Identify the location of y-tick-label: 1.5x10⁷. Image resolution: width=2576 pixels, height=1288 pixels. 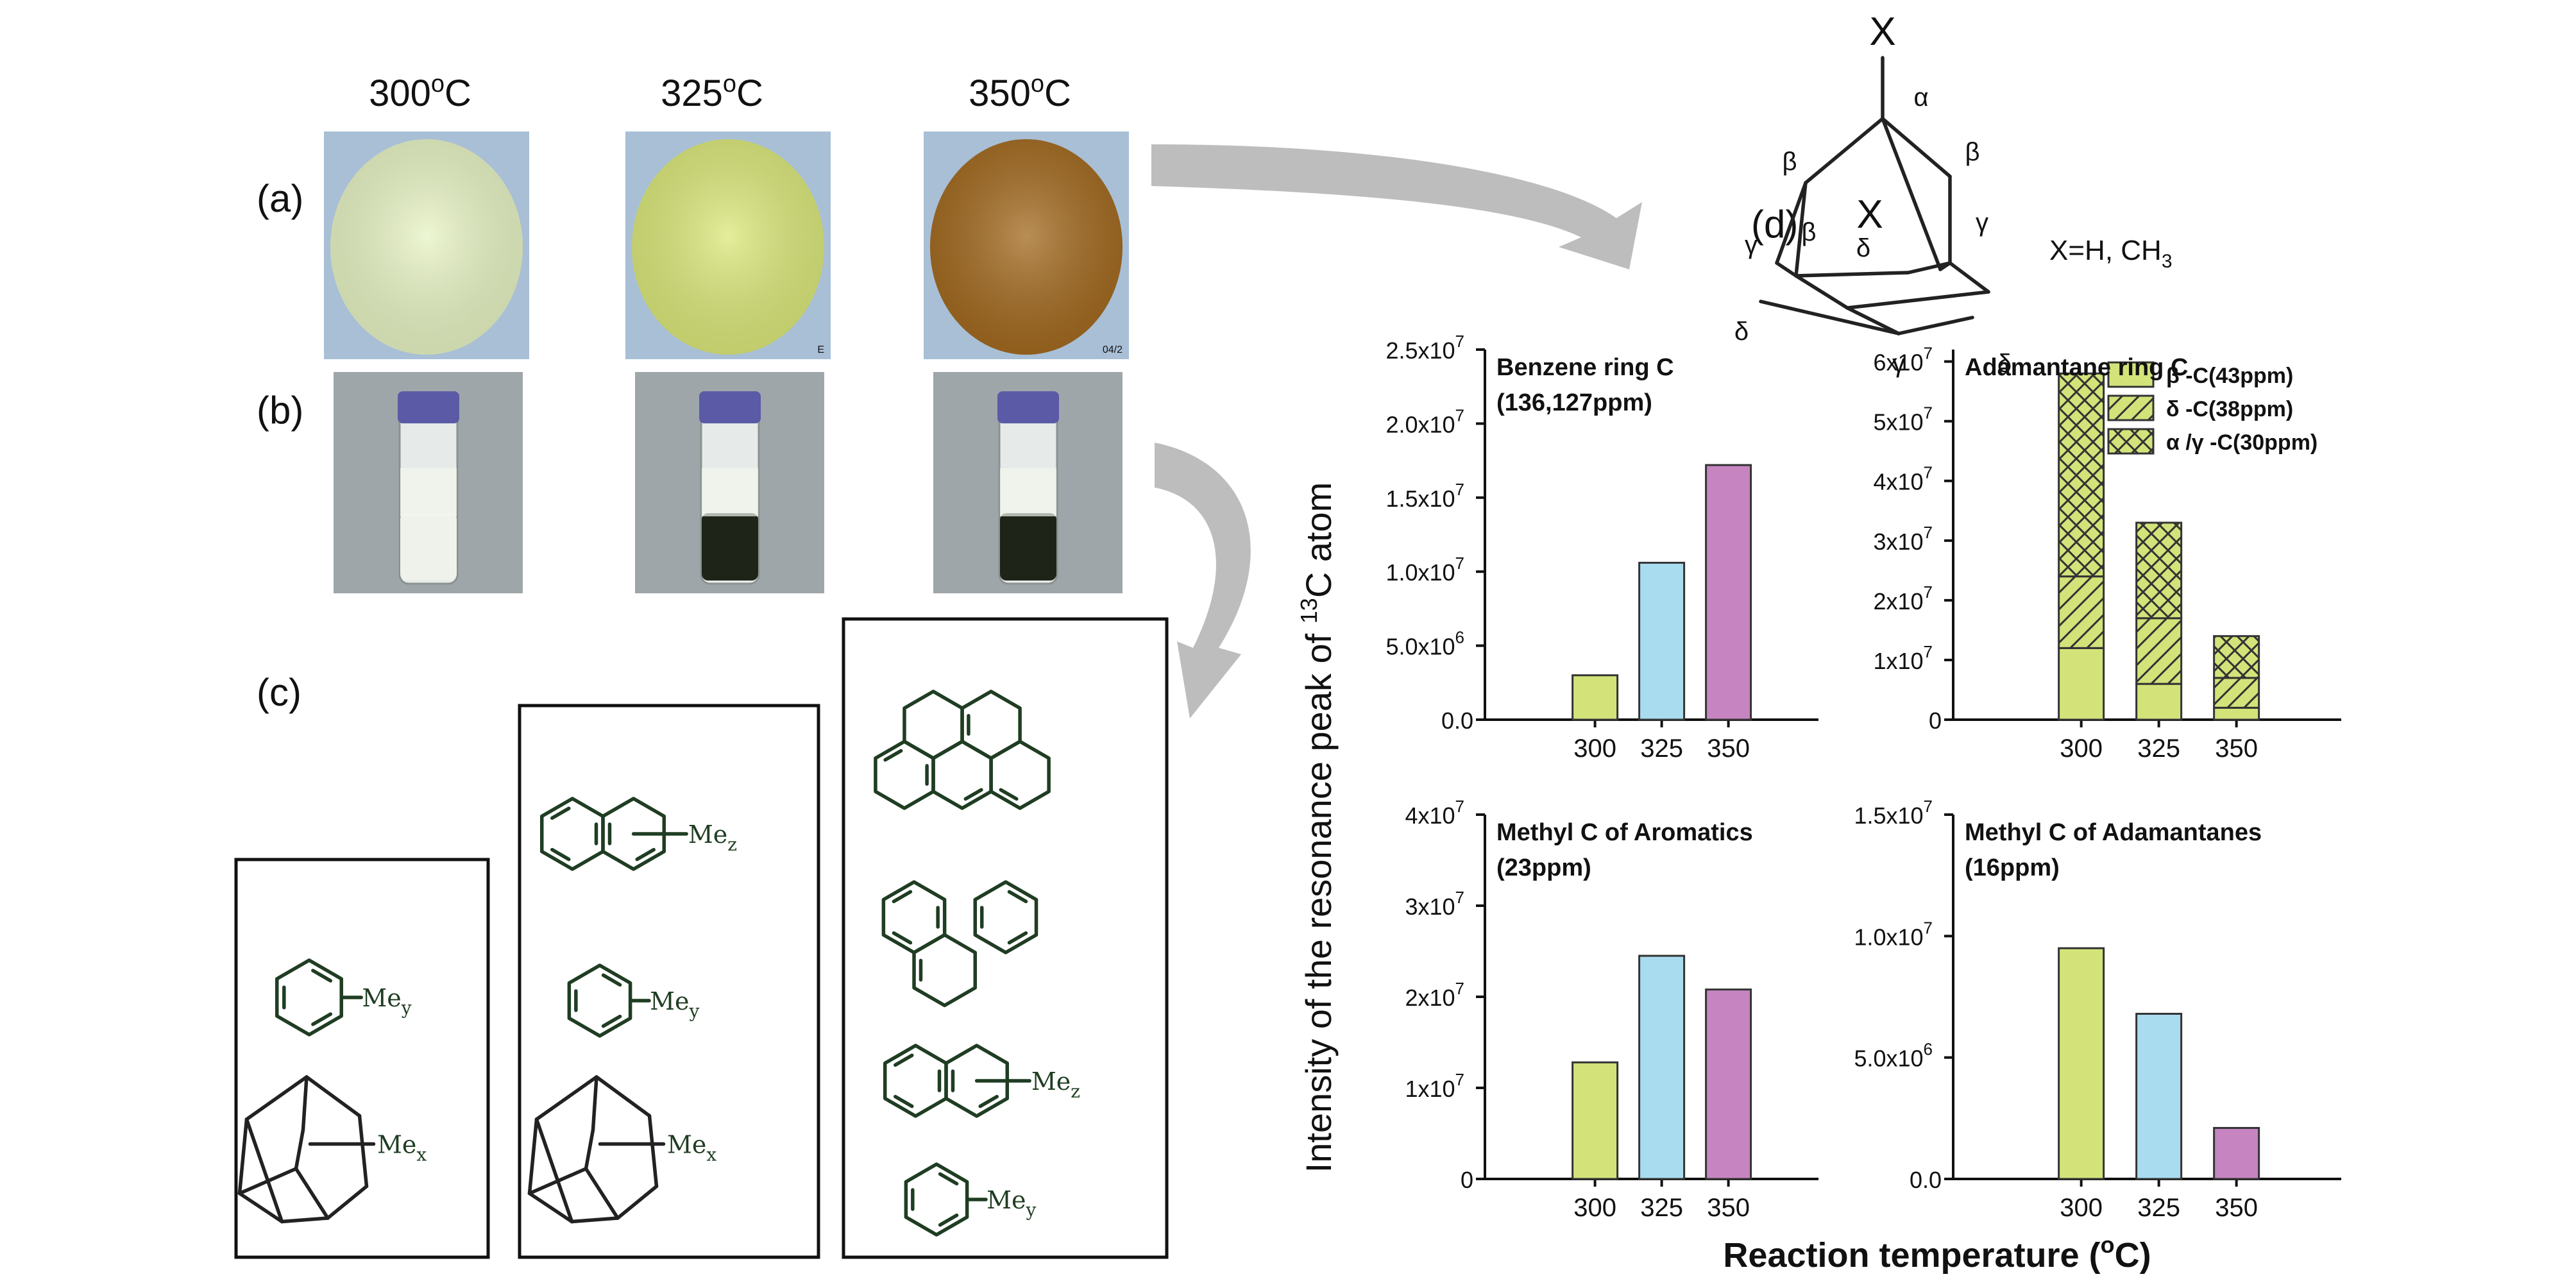
(1893, 813).